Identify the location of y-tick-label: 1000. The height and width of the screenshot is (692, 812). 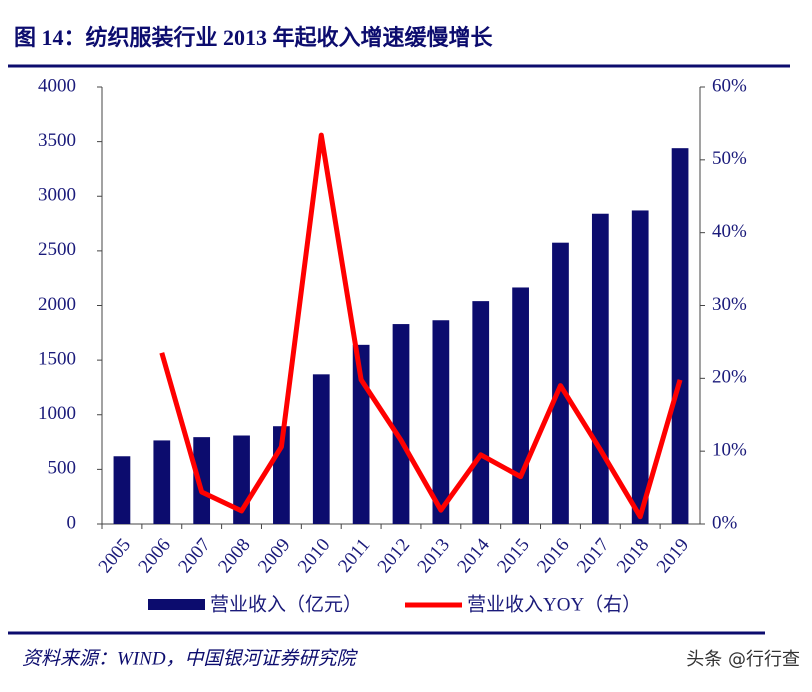
(57, 413).